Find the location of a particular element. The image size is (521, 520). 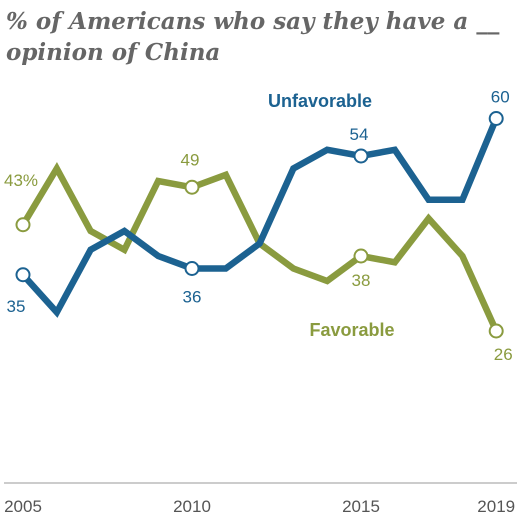

favorable-data-label: 26 is located at coordinates (503, 354).